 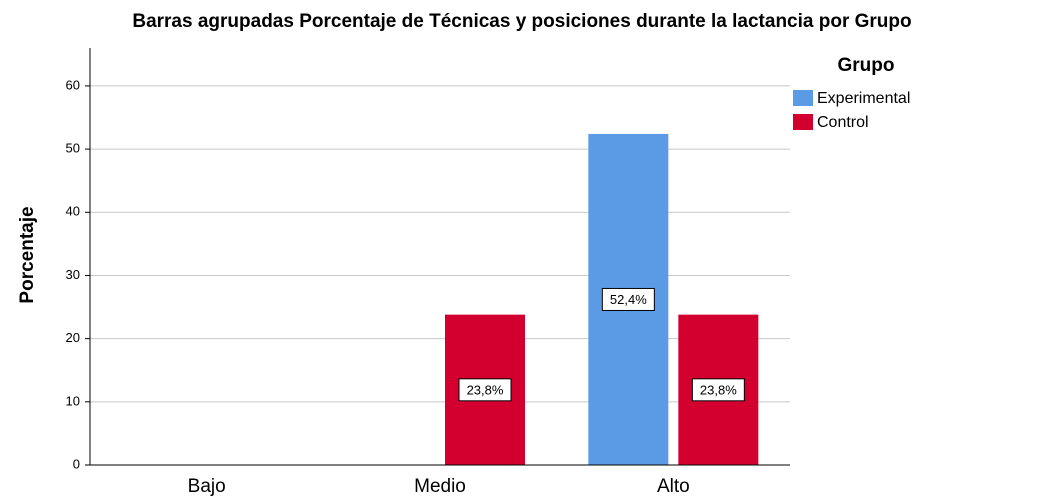 I want to click on value-label: 52,4%, so click(x=628, y=299).